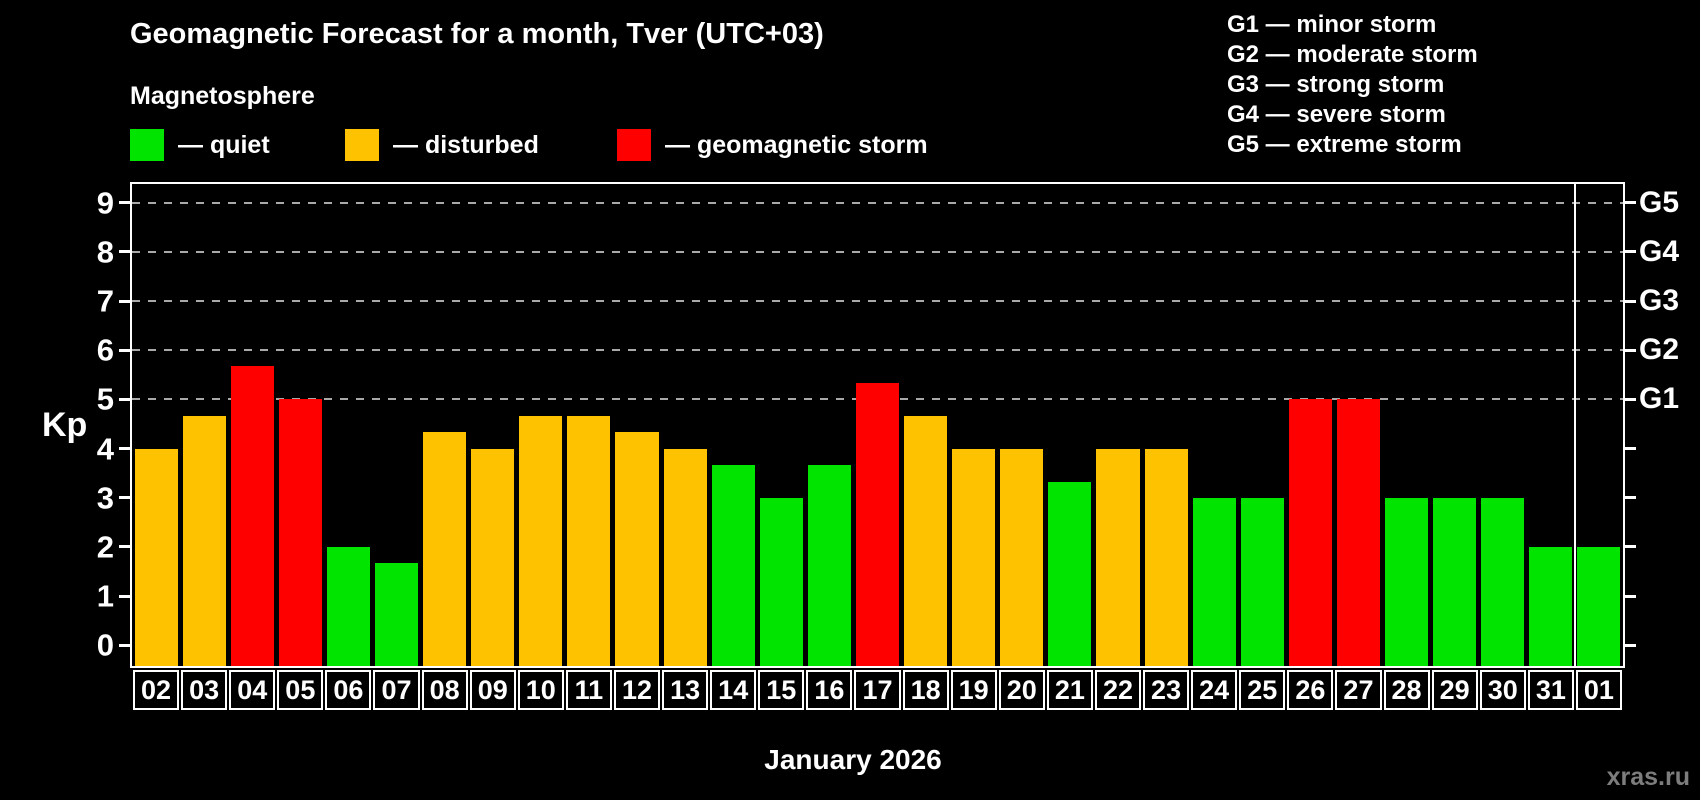  Describe the element at coordinates (1166, 690) in the screenshot. I see `date-label-23: 23` at that location.